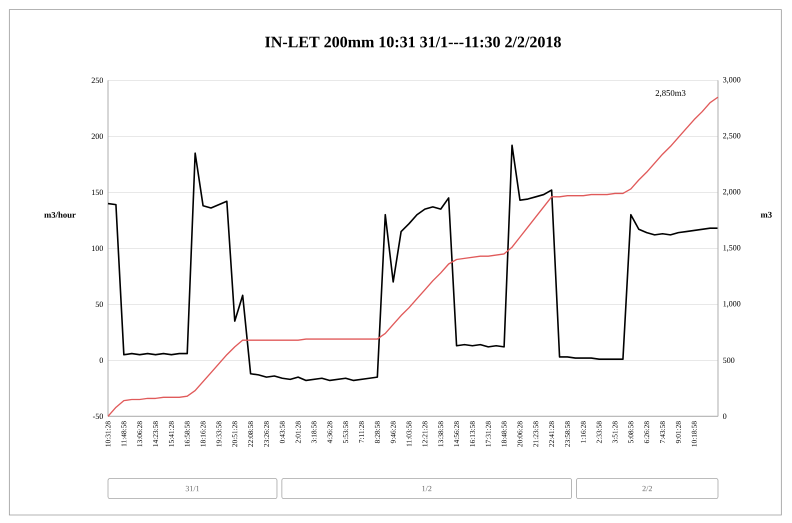 The height and width of the screenshot is (523, 792). I want to click on y-tick-label: 200, so click(97, 137).